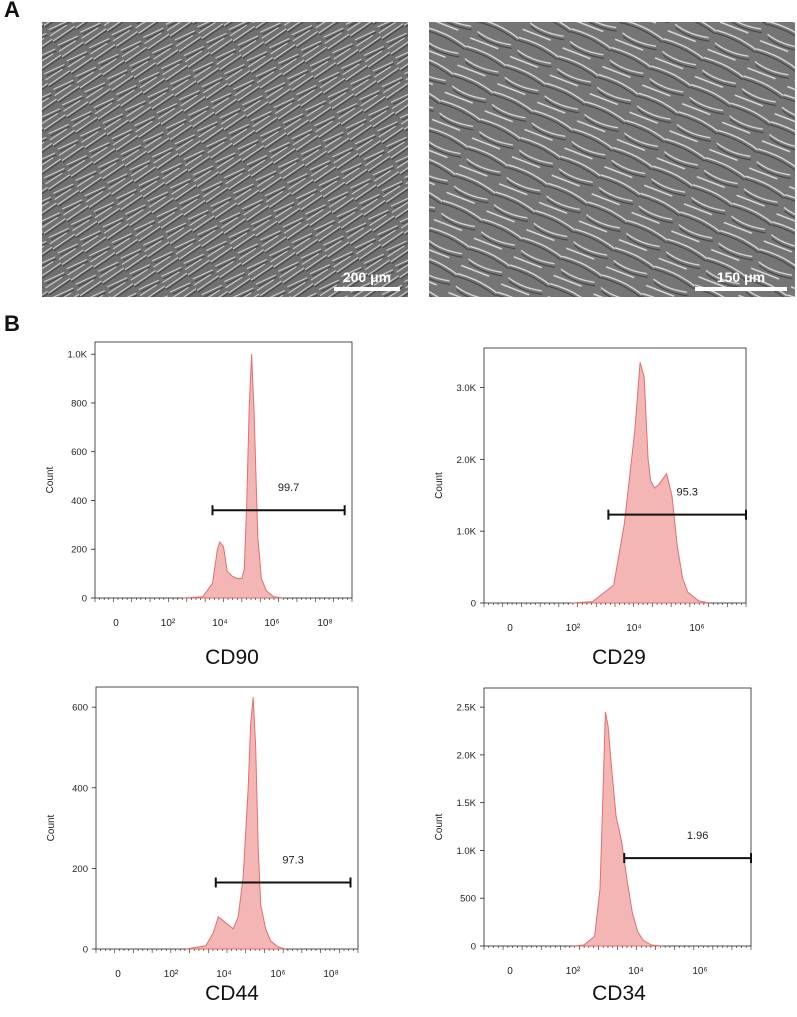 The width and height of the screenshot is (797, 1017). What do you see at coordinates (235, 823) in the screenshot?
I see `histogram-area-cd44` at bounding box center [235, 823].